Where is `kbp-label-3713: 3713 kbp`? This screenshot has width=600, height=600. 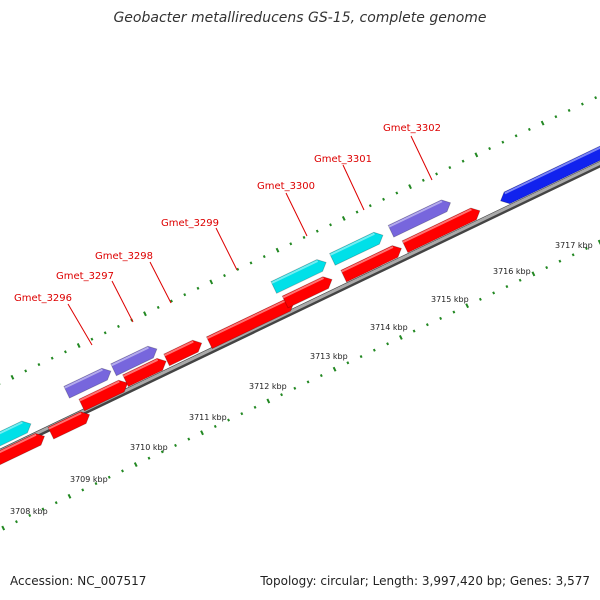 kbp-label-3713: 3713 kbp is located at coordinates (329, 356).